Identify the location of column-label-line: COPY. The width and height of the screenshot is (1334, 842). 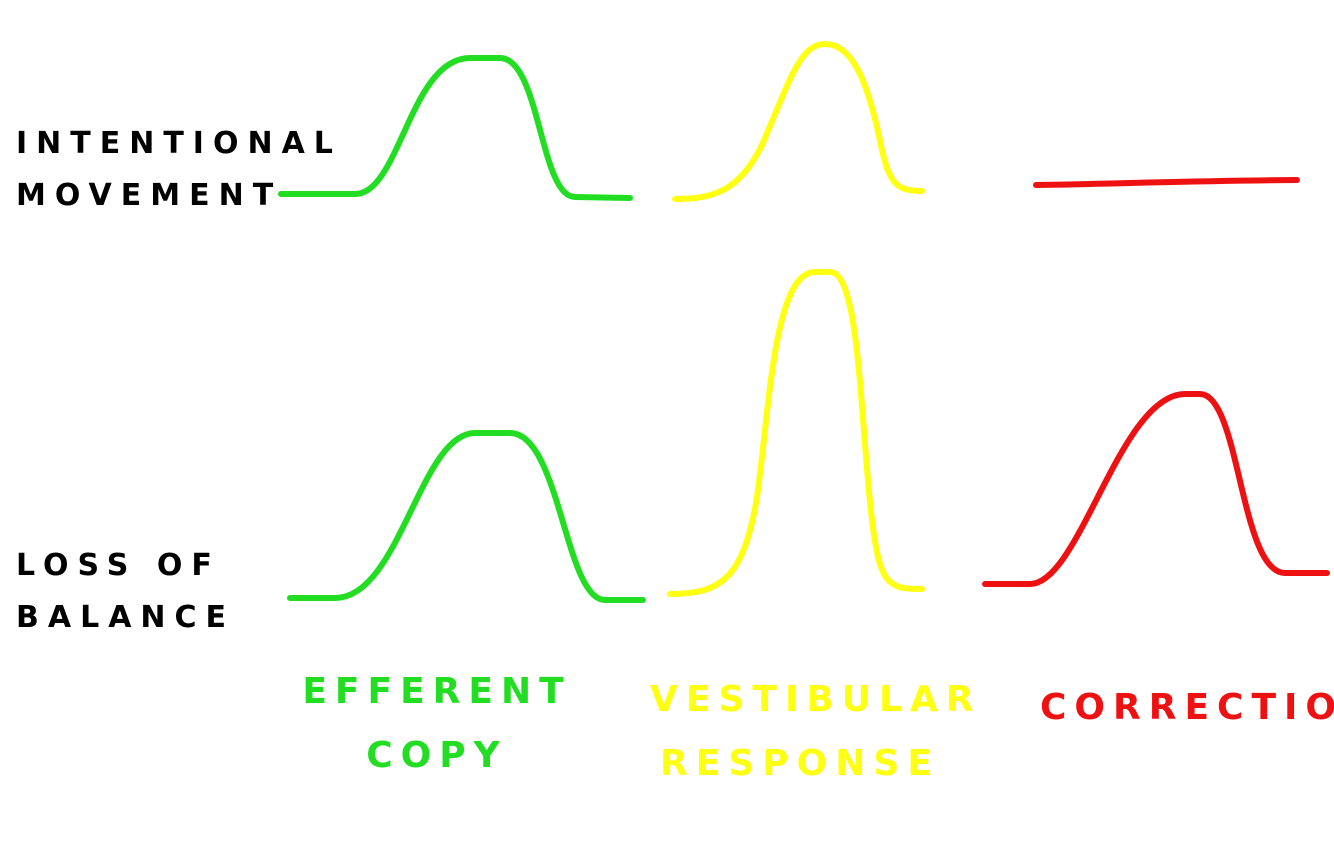
(437, 755).